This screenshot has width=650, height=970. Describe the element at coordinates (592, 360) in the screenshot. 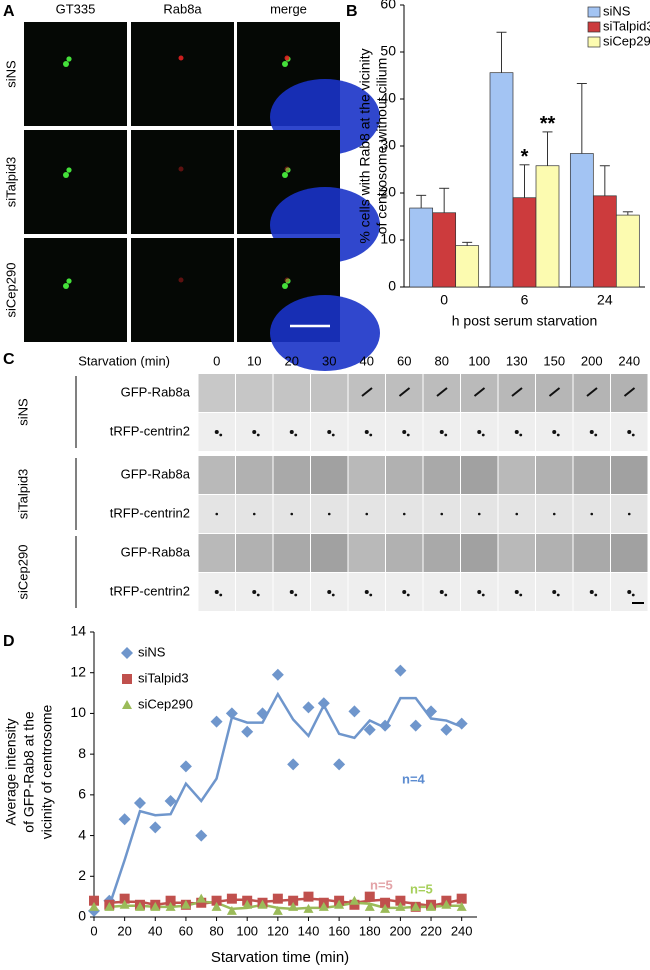

I see `time-label: 200` at that location.